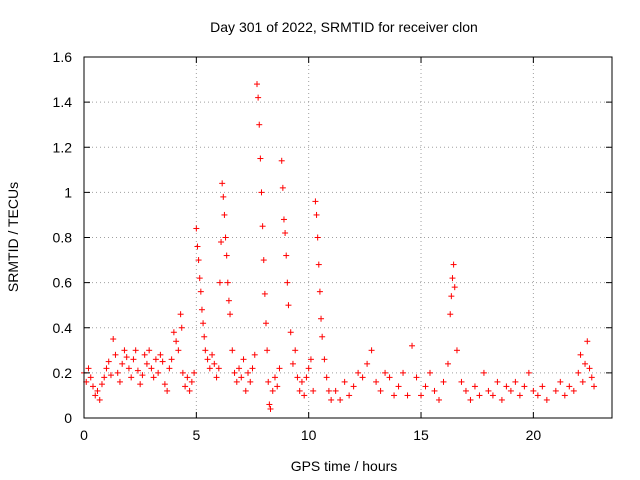 Image resolution: width=640 pixels, height=480 pixels. What do you see at coordinates (63, 147) in the screenshot?
I see `y-tick-label: 1.2` at bounding box center [63, 147].